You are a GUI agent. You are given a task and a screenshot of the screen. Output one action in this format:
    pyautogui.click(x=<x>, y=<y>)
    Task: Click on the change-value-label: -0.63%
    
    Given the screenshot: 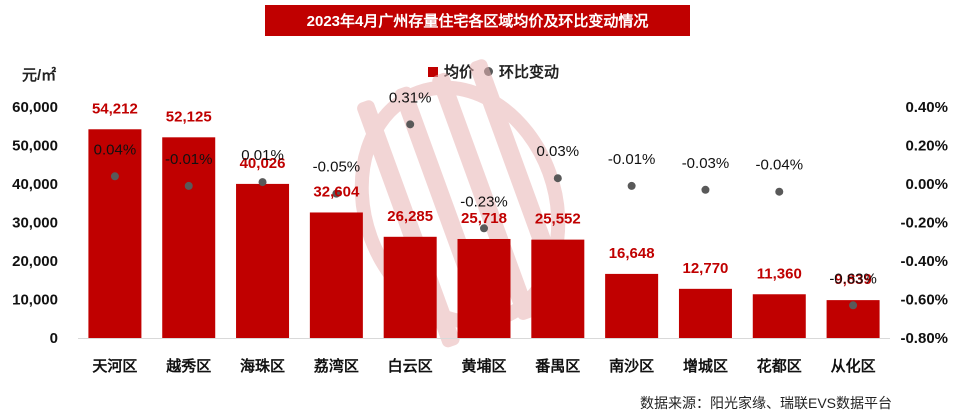 What is the action you would take?
    pyautogui.click(x=853, y=278)
    